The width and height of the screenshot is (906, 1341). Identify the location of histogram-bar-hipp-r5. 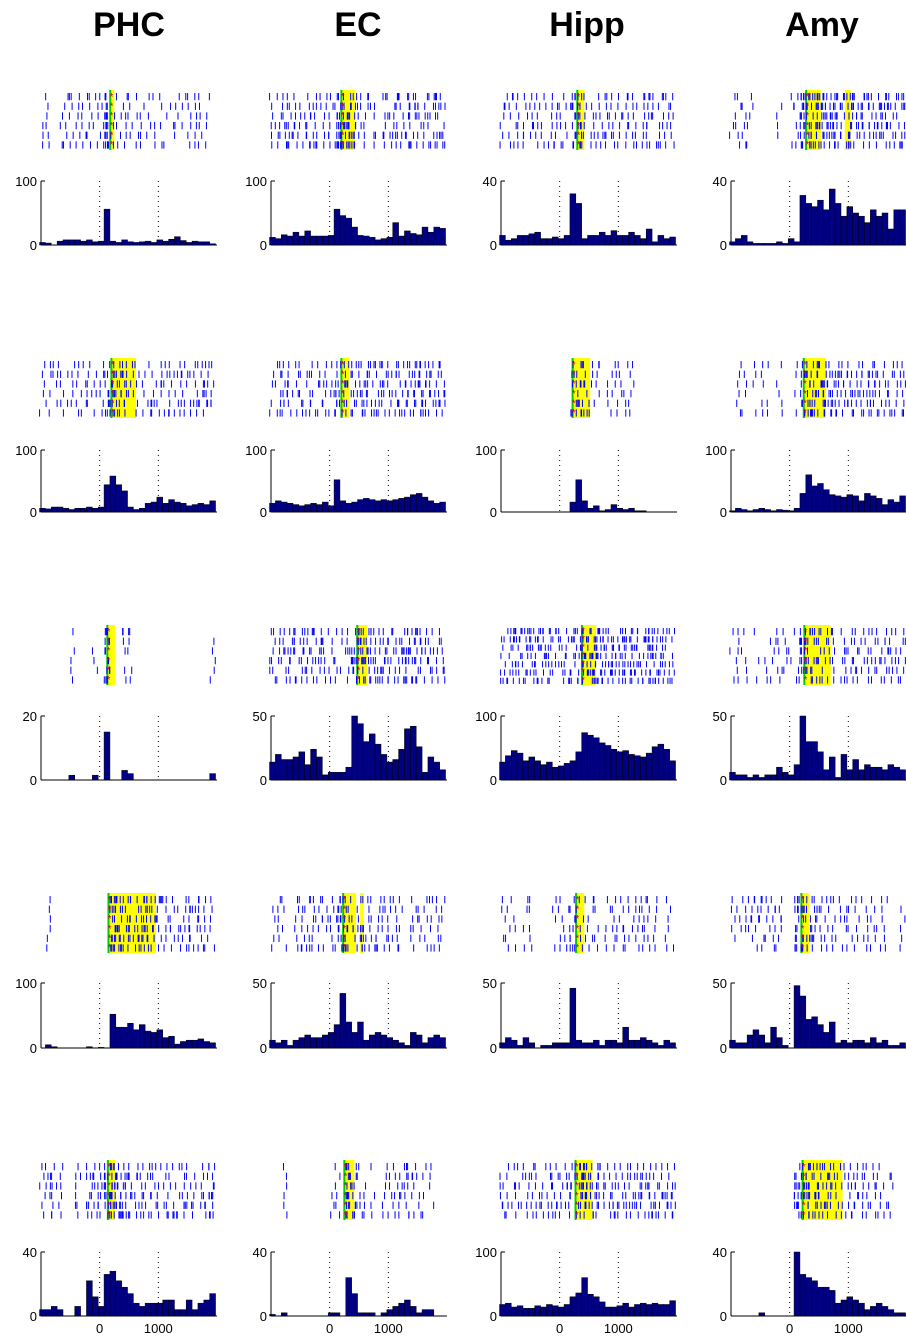
(672, 1308).